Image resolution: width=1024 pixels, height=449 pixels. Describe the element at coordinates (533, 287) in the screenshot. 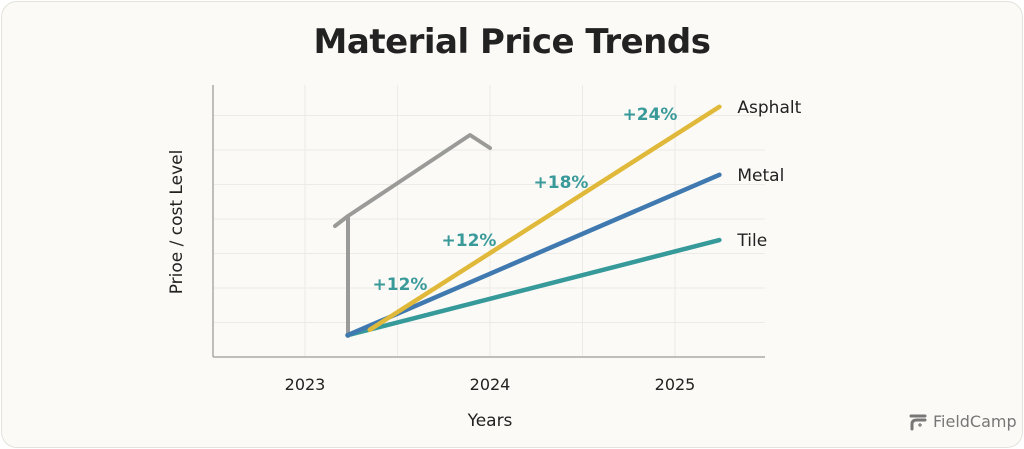

I see `series-line-tile` at that location.